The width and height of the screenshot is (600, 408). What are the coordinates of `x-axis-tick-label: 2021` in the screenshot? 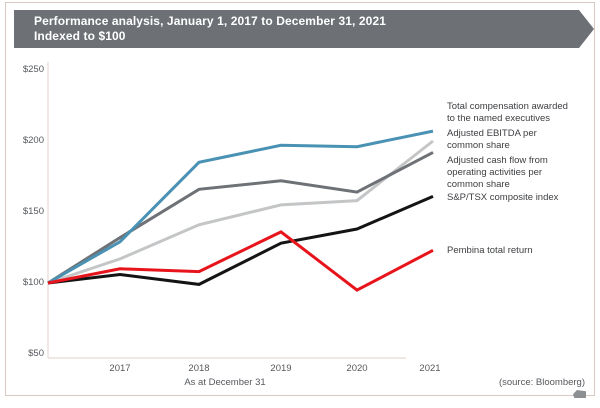 It's located at (430, 368).